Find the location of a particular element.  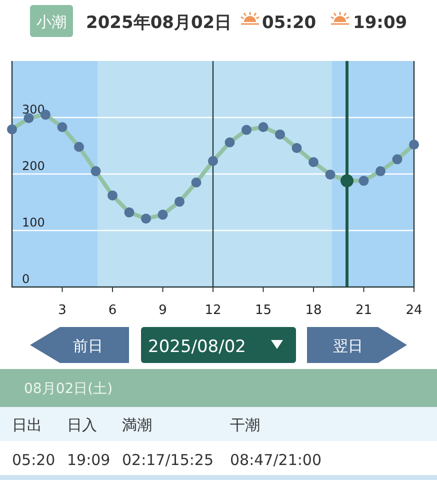

text: 前日 is located at coordinates (88, 346).